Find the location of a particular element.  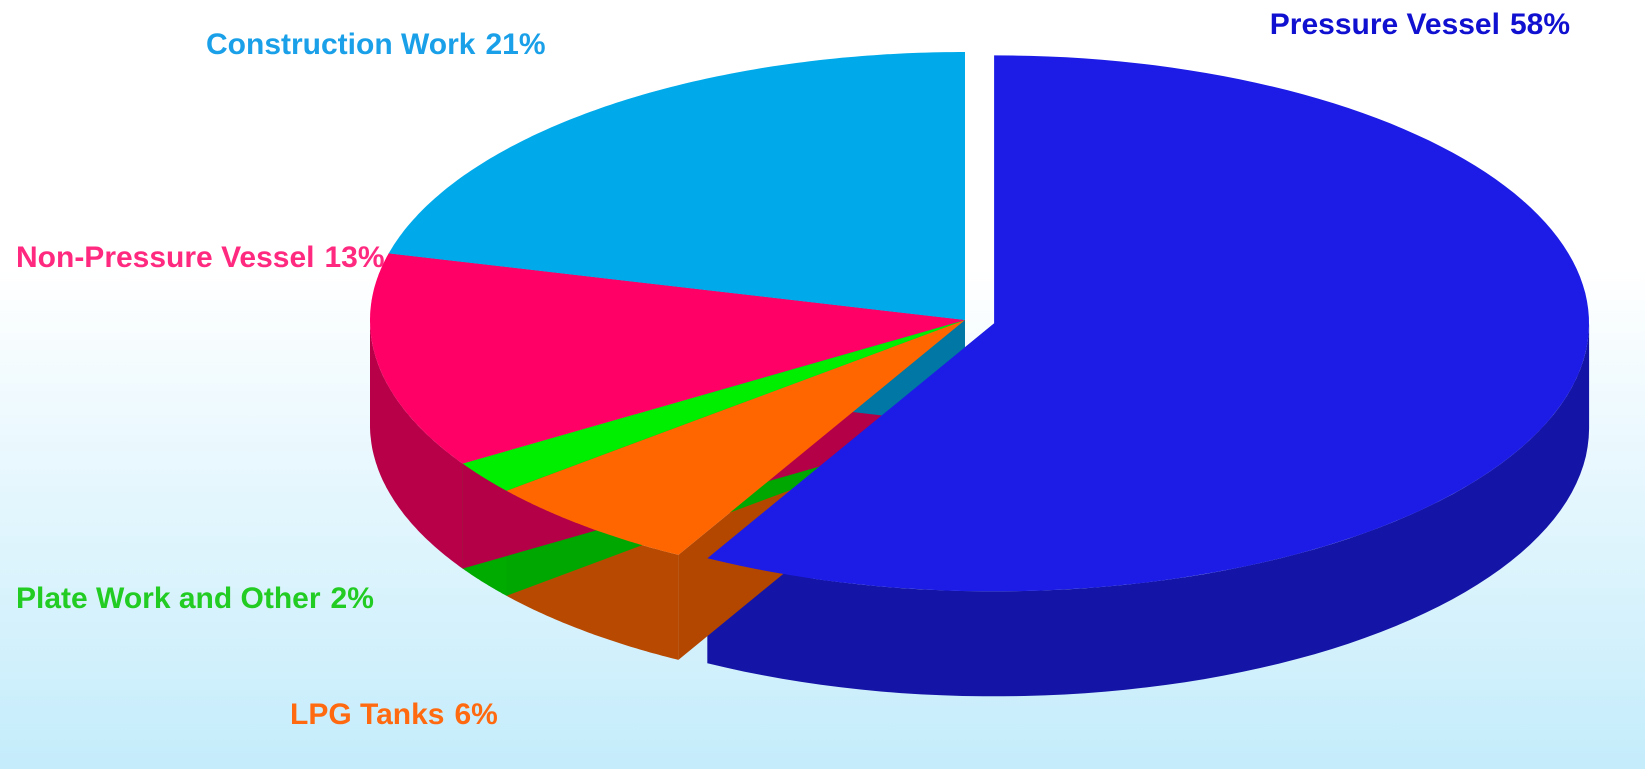

slice-label: Construction Work 21% is located at coordinates (376, 44).